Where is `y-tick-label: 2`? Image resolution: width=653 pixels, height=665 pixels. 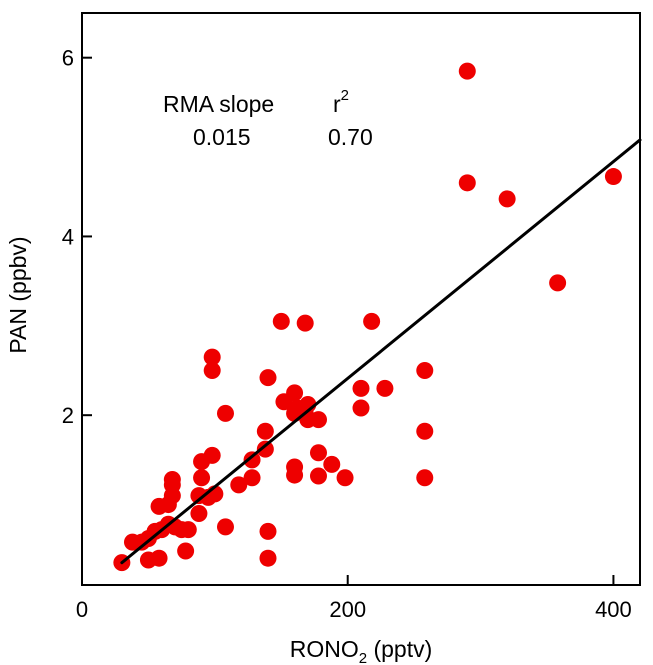 y-tick-label: 2 is located at coordinates (68, 415).